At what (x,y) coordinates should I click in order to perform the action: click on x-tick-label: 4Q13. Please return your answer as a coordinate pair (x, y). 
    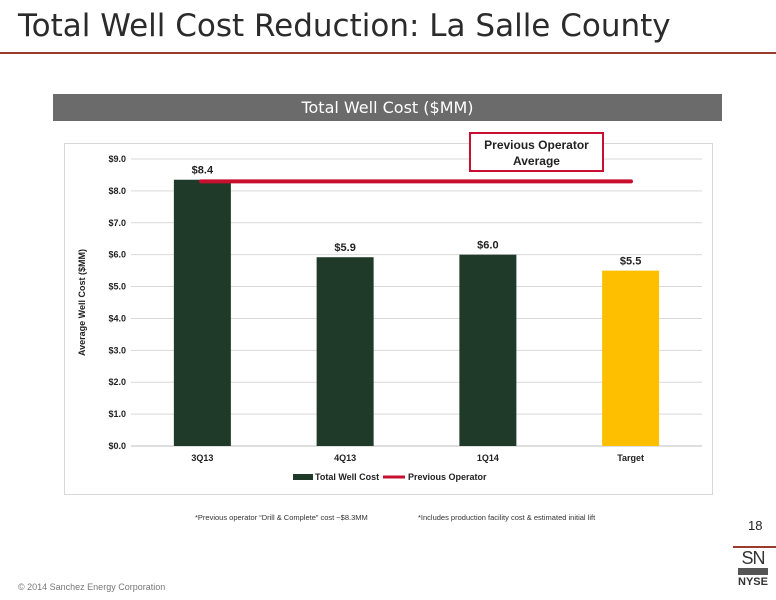
    Looking at the image, I should click on (345, 458).